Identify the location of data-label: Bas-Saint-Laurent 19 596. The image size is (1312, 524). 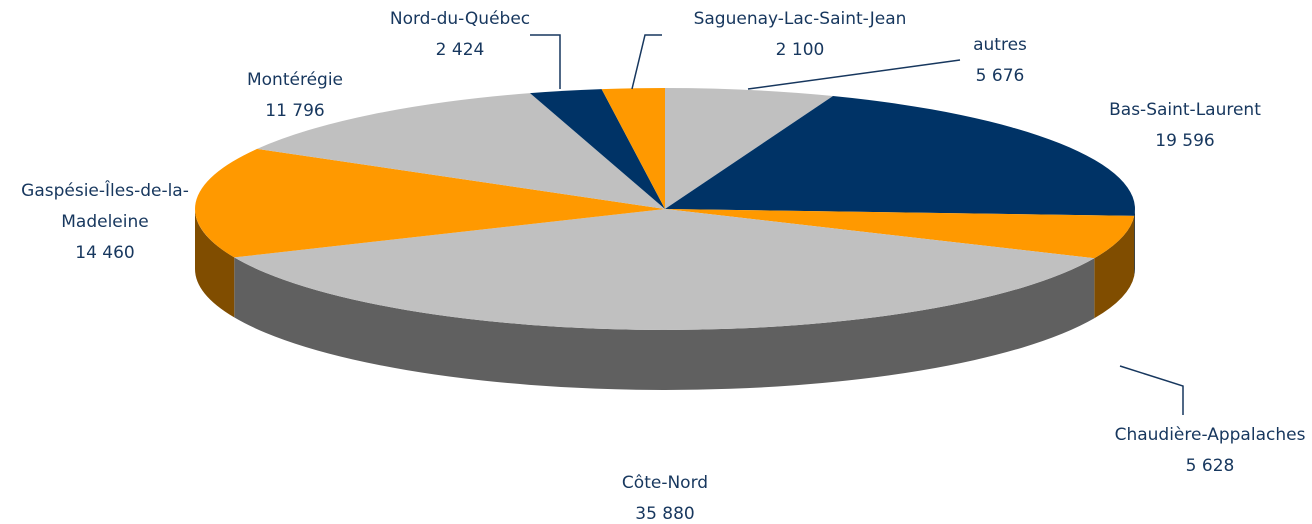
(1185, 126).